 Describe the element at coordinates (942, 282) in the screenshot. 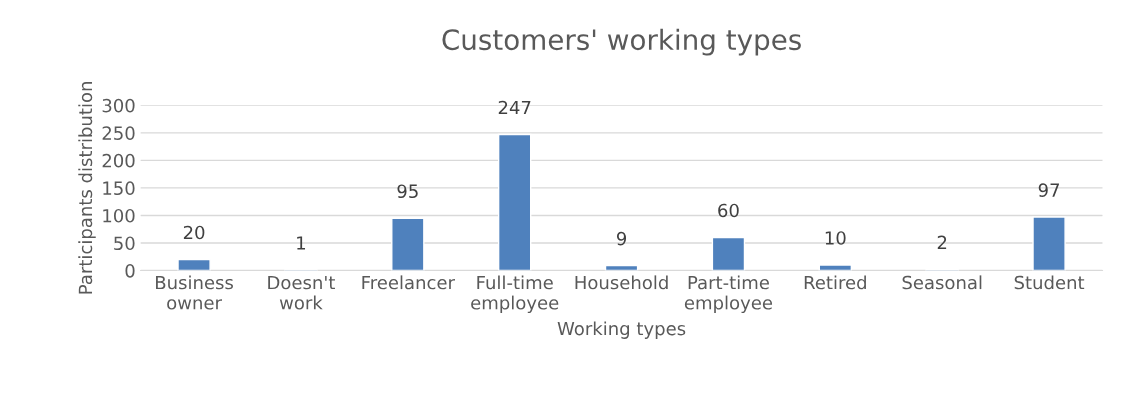

I see `x-tick-label: Seasonal` at that location.